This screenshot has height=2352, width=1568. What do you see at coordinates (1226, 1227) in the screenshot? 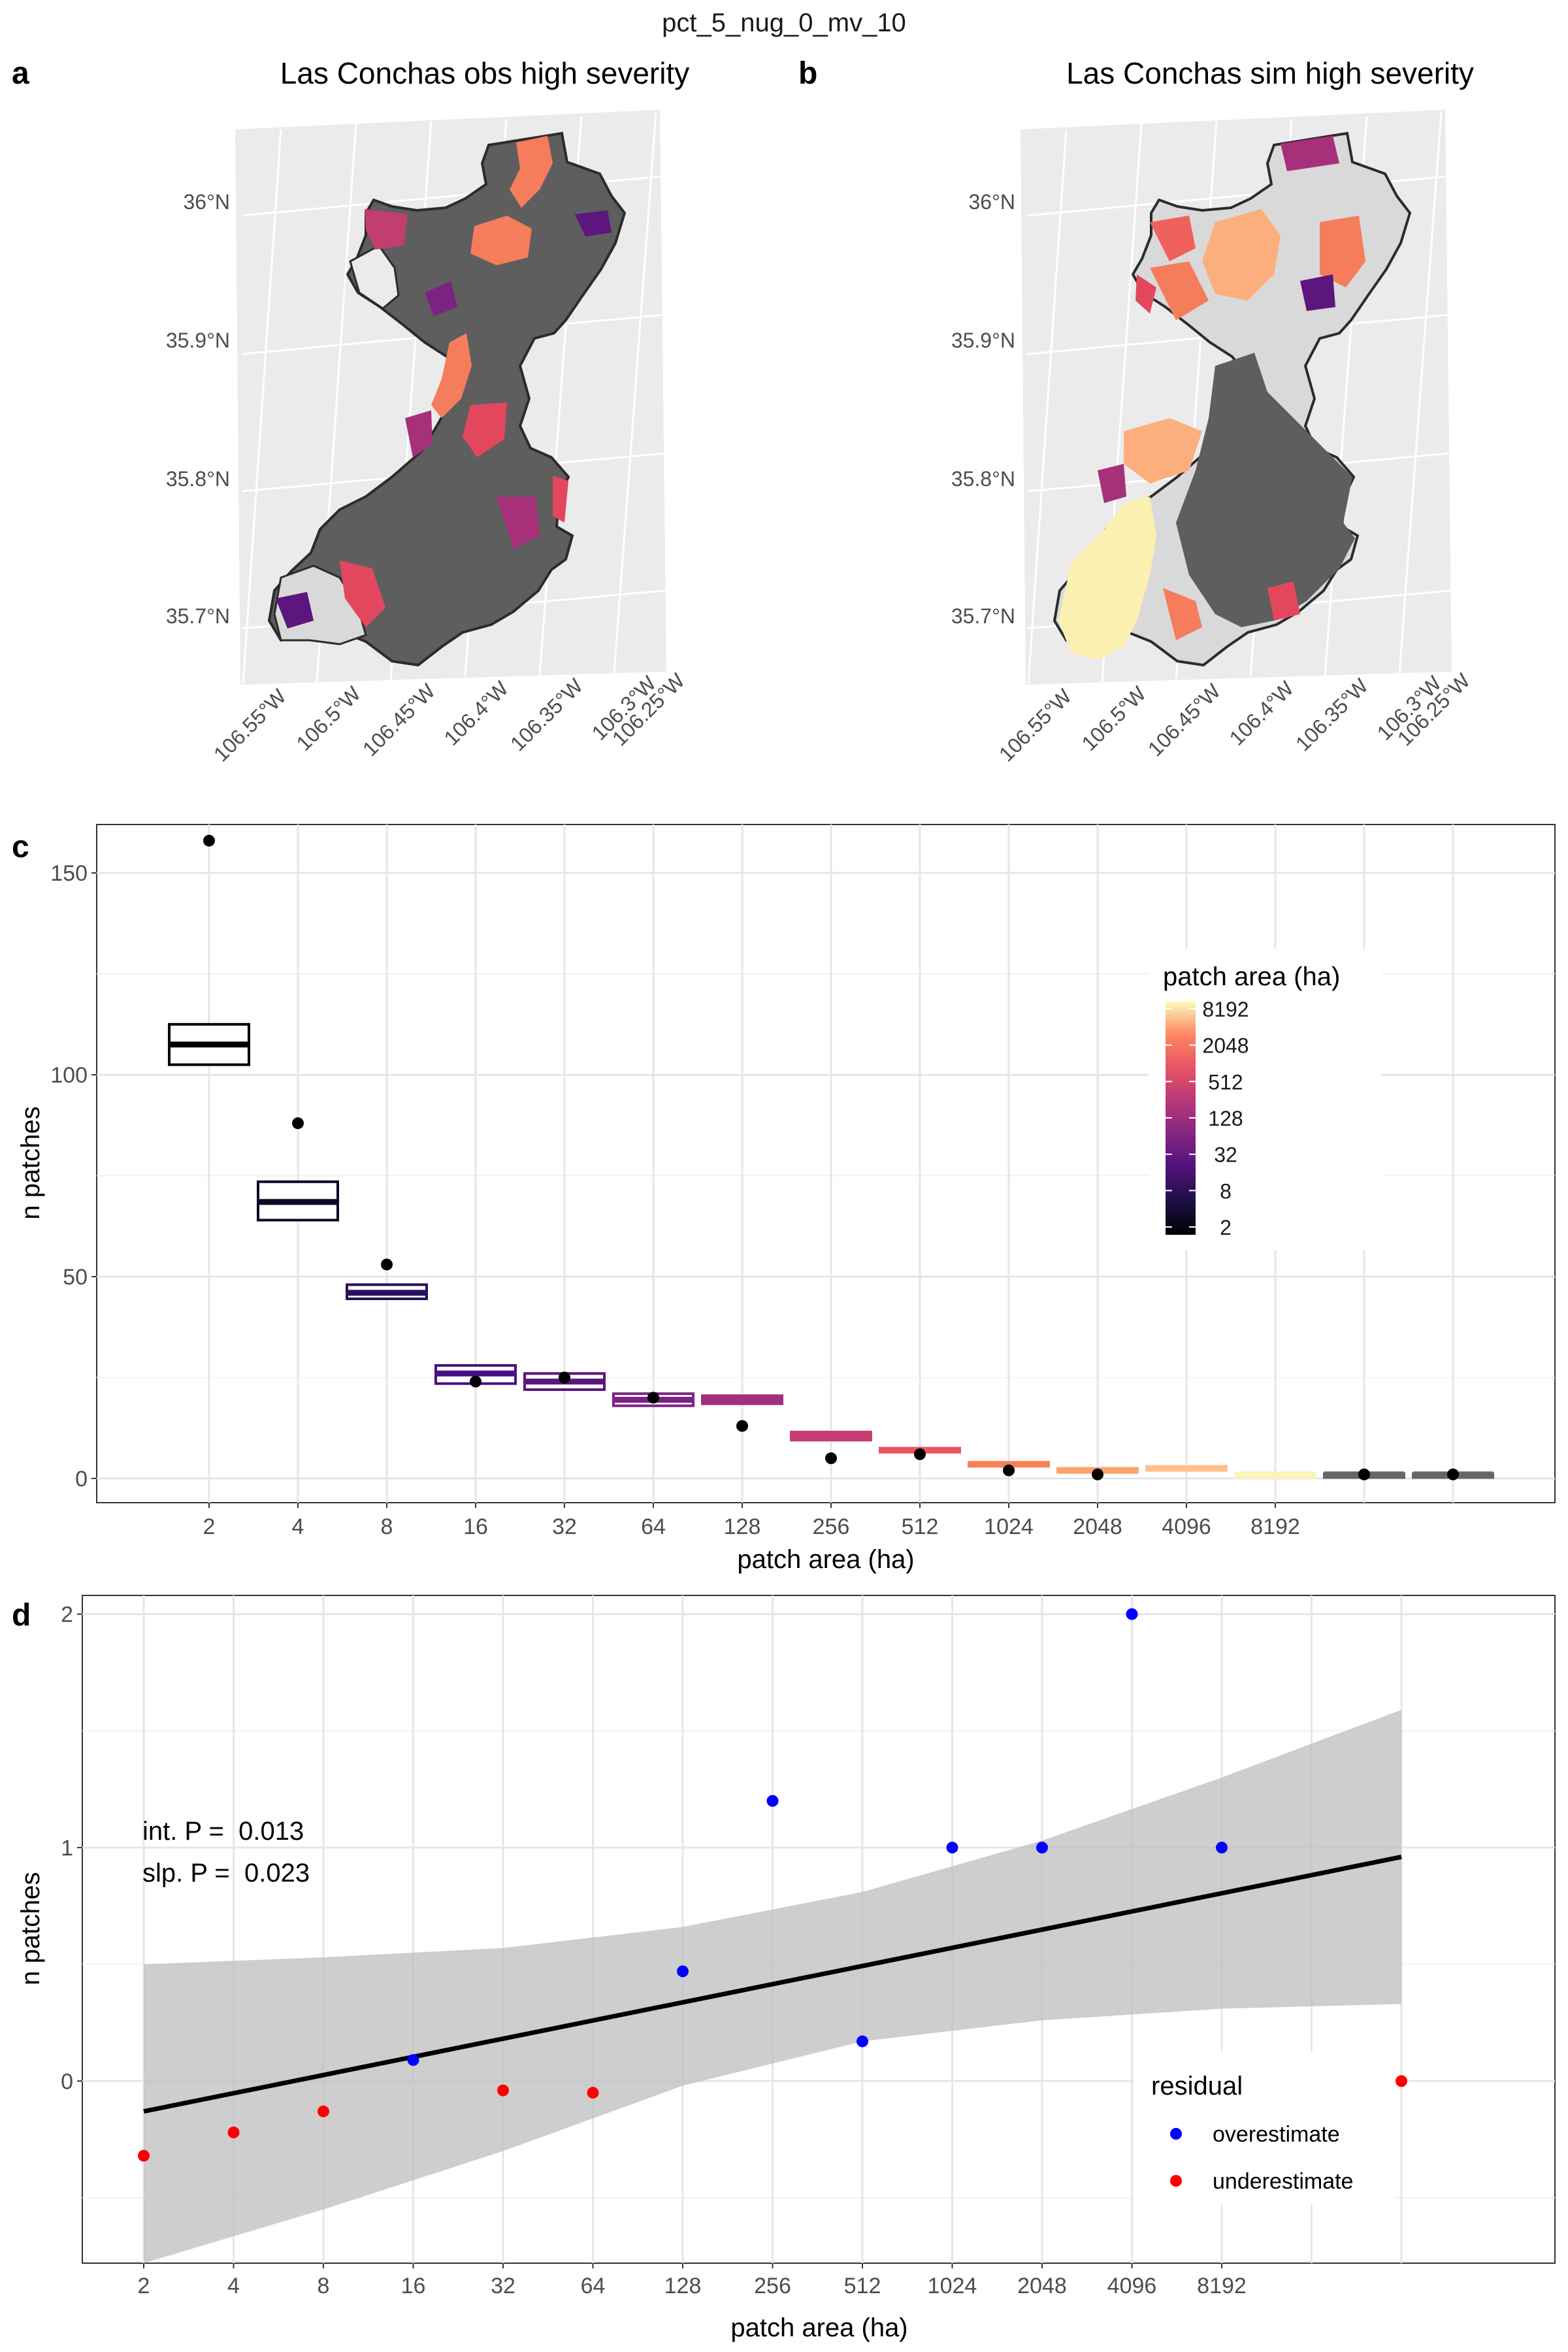
I see `c-legend-label: 2` at bounding box center [1226, 1227].